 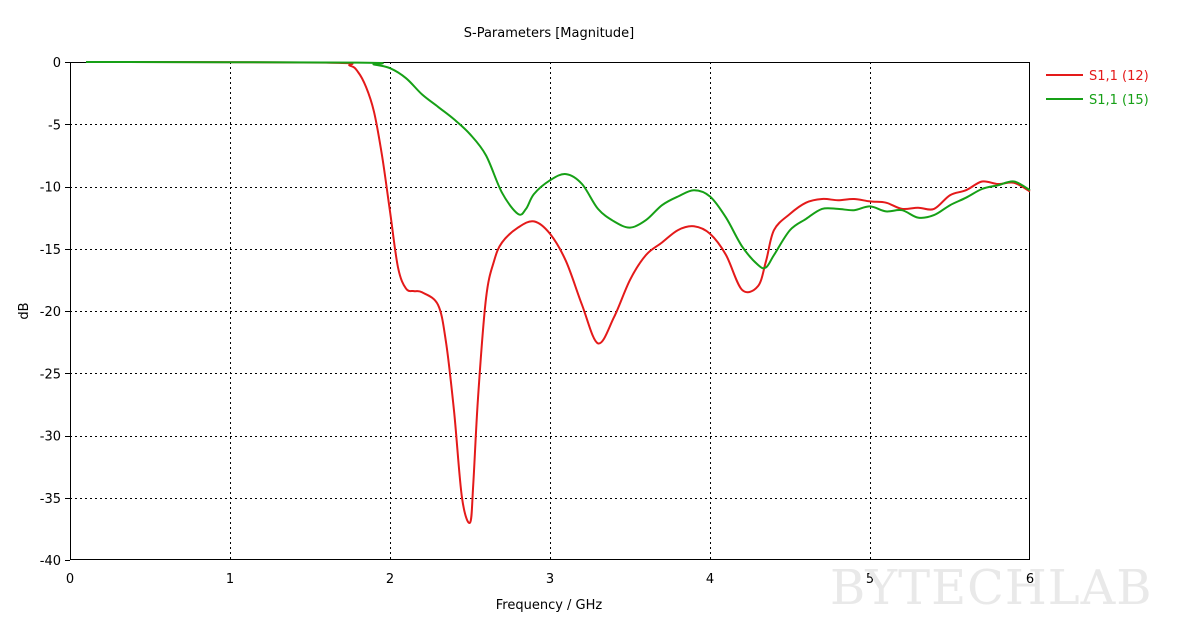 I want to click on legend-label-2: S1,1 (15), so click(x=1119, y=100).